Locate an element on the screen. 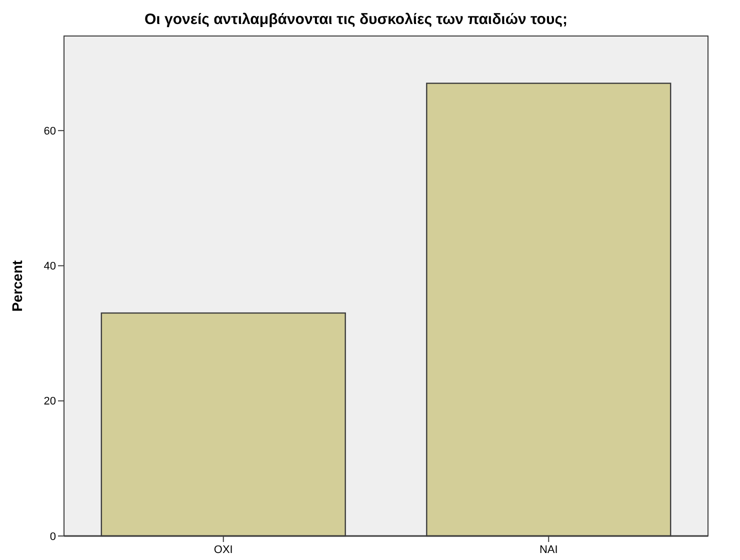  chart-title: Οι γονείς αντιλαμβάνονται τις δυσκολίες των παιδιών τους; is located at coordinates (356, 19).